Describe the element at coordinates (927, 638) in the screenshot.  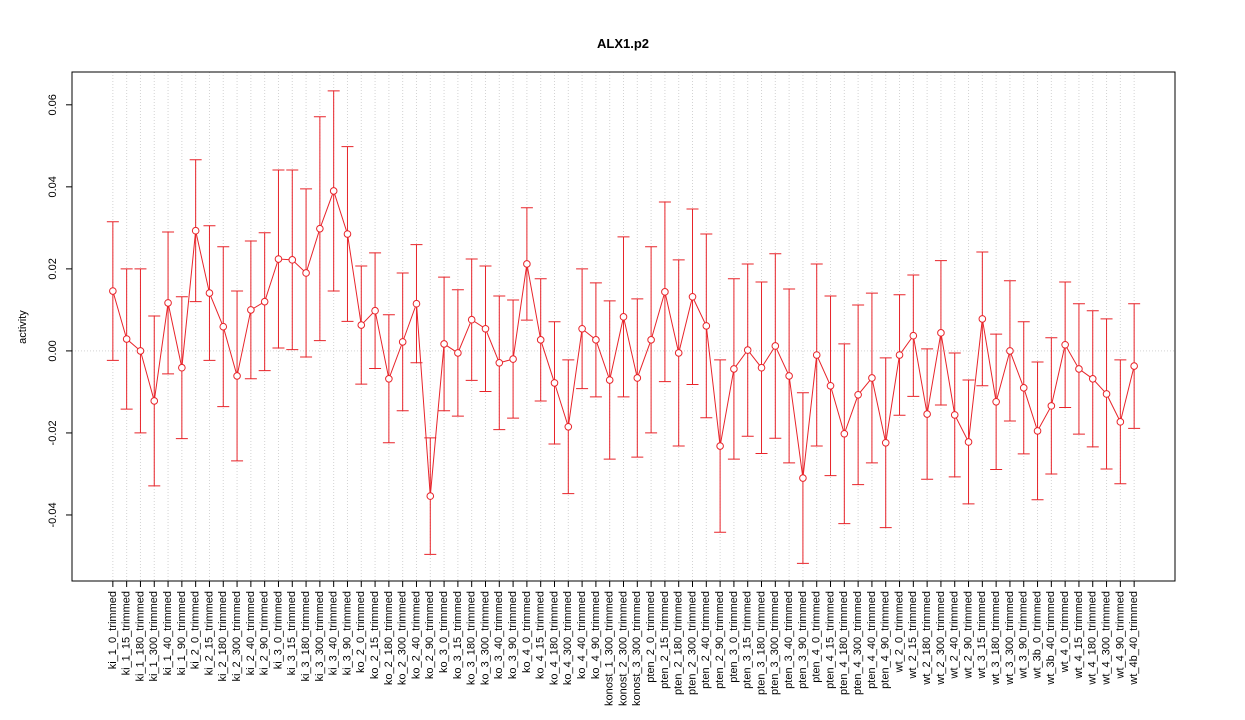
I see `x-tick-label: wt_2_180_trimmed` at that location.